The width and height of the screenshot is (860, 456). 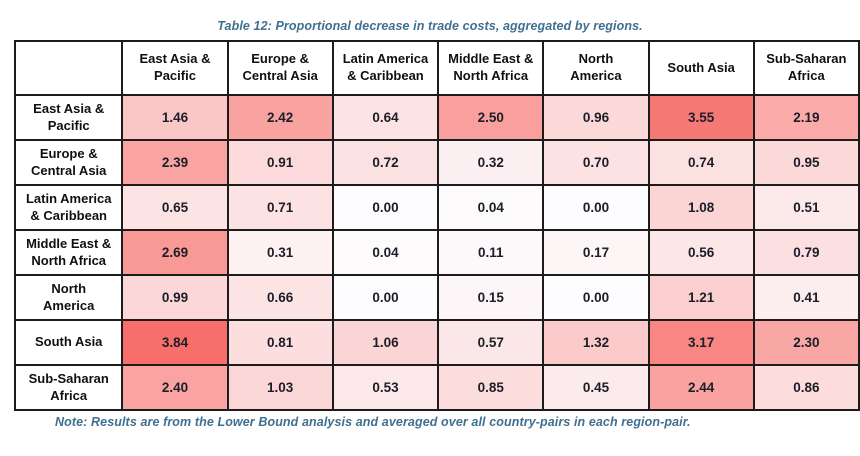 I want to click on value-cell-0-1: 2.42, so click(x=280, y=117).